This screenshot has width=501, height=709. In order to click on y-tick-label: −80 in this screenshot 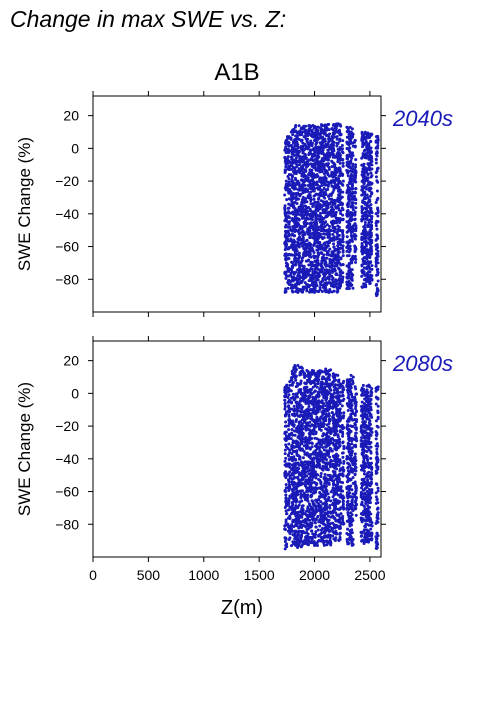, I will do `click(67, 524)`.